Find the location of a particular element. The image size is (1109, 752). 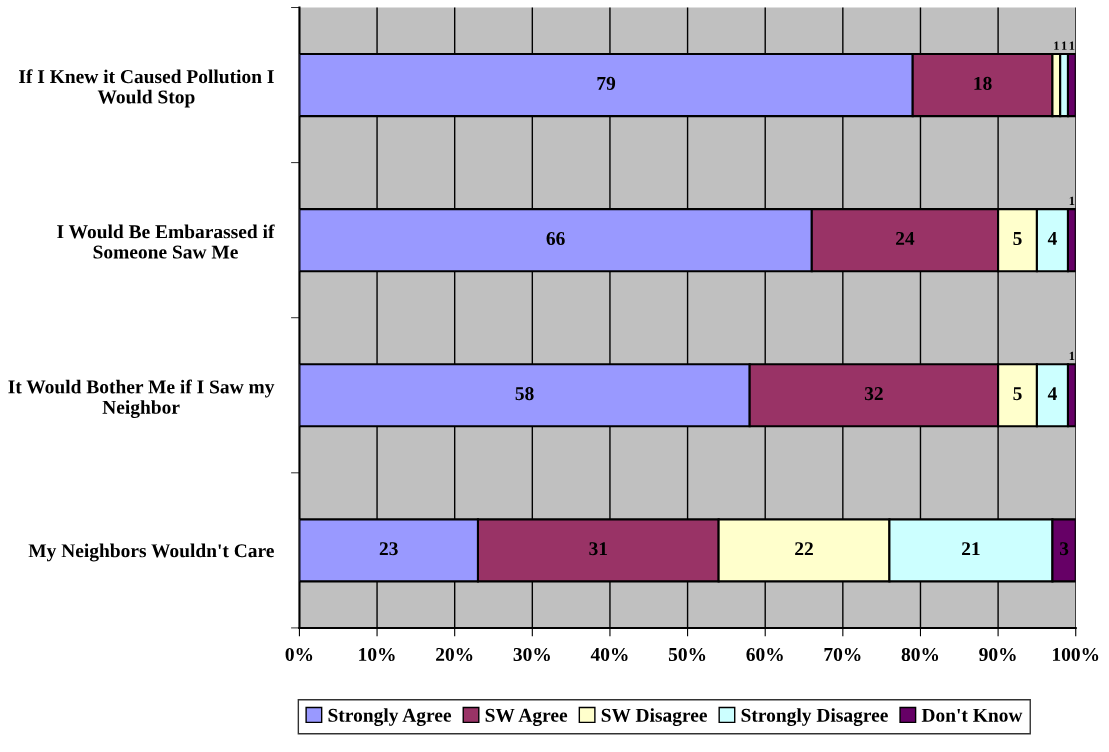

data-label: 18 is located at coordinates (983, 83).